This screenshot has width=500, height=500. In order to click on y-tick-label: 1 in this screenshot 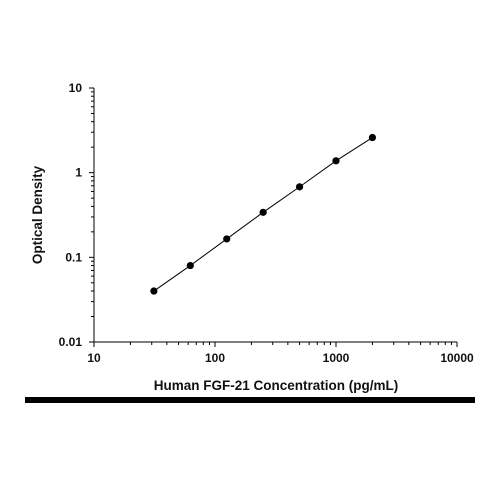, I will do `click(78, 173)`.